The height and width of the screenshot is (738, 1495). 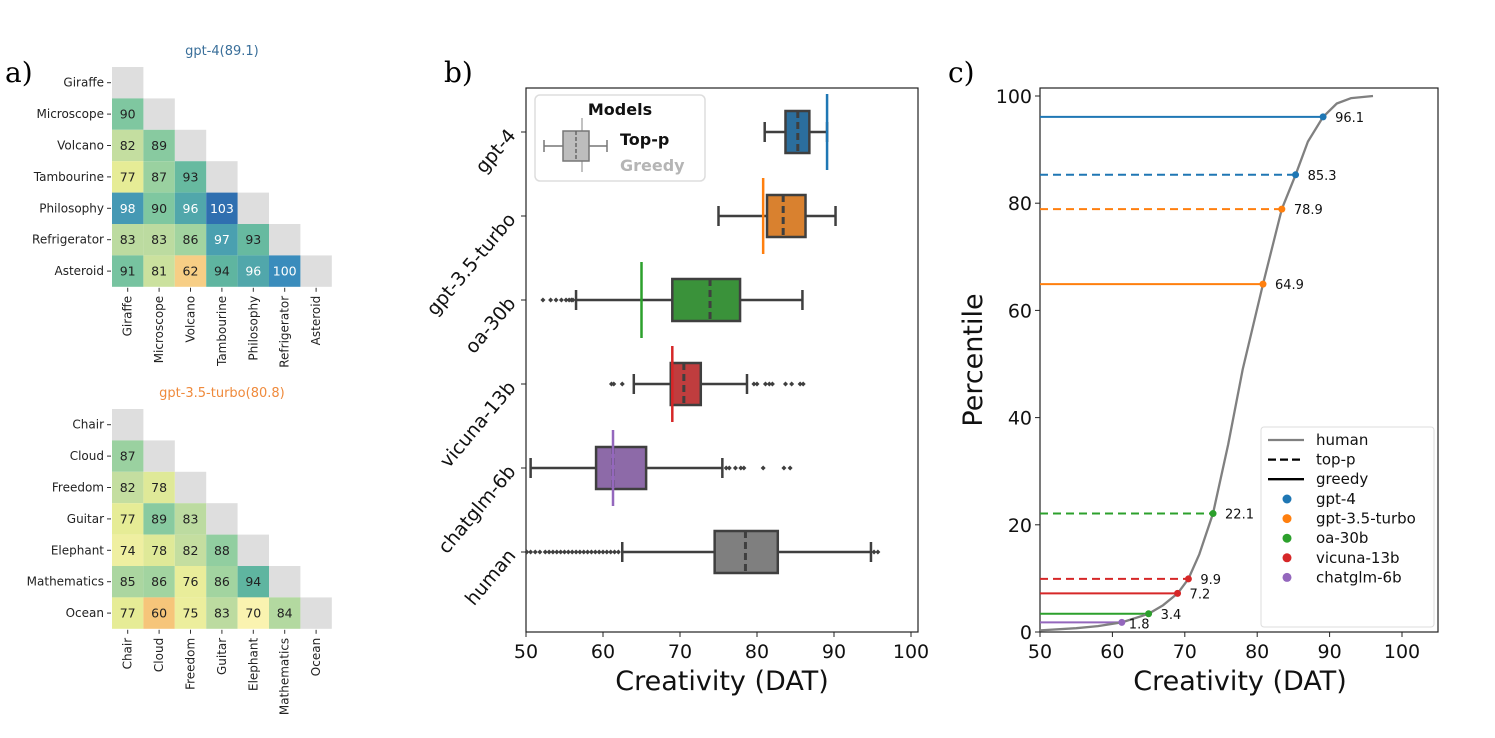 What do you see at coordinates (285, 676) in the screenshot?
I see `column-label: Mathematics` at bounding box center [285, 676].